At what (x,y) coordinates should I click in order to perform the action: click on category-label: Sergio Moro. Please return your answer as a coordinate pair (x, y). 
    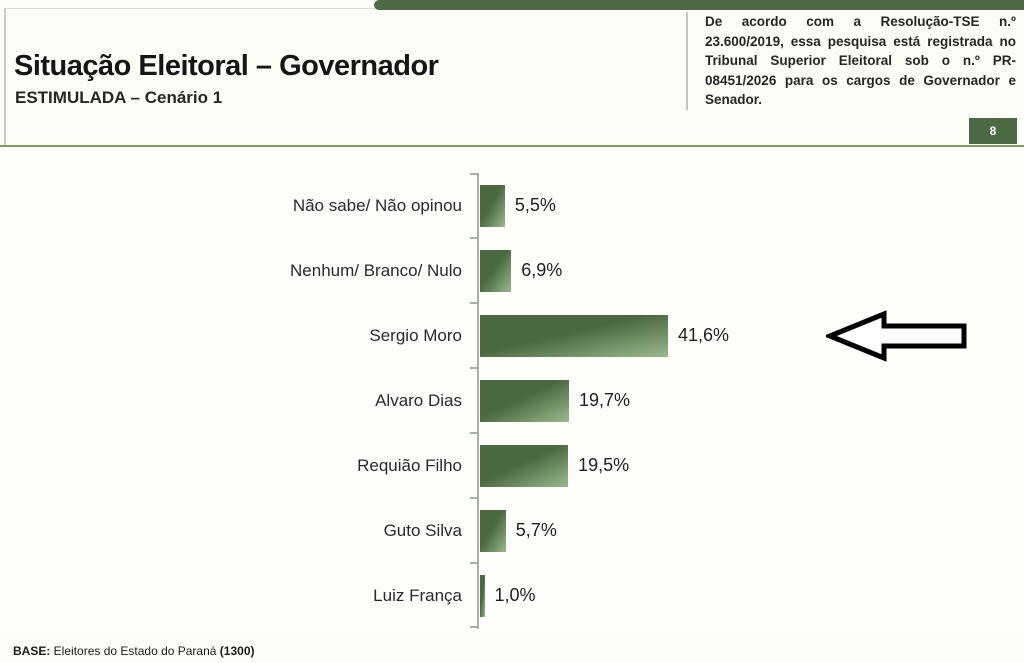
    Looking at the image, I should click on (415, 335).